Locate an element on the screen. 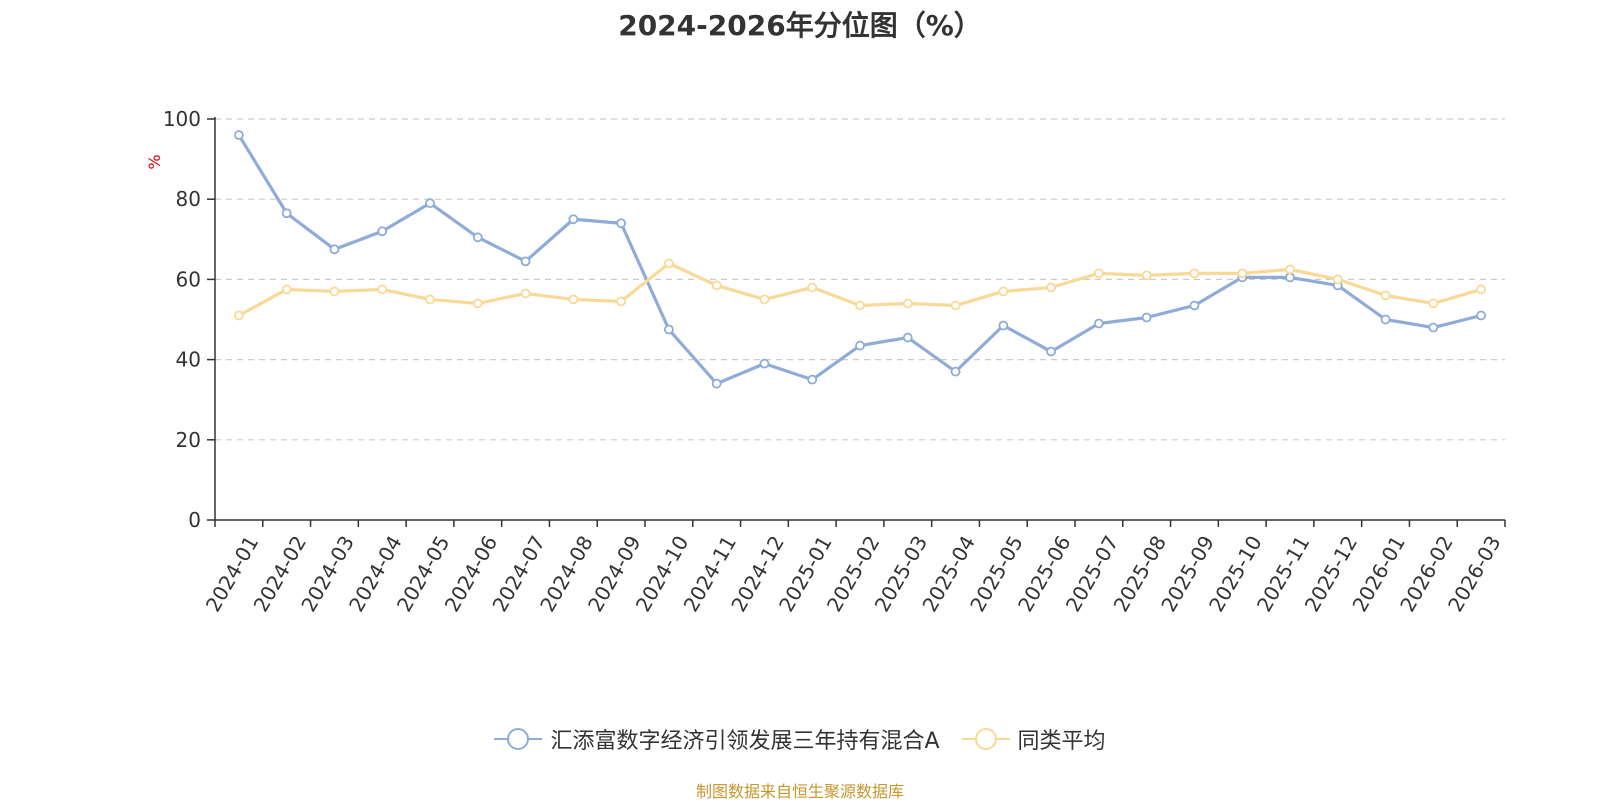 The height and width of the screenshot is (802, 1600). legend-item-average: 同类平均 is located at coordinates (1033, 739).